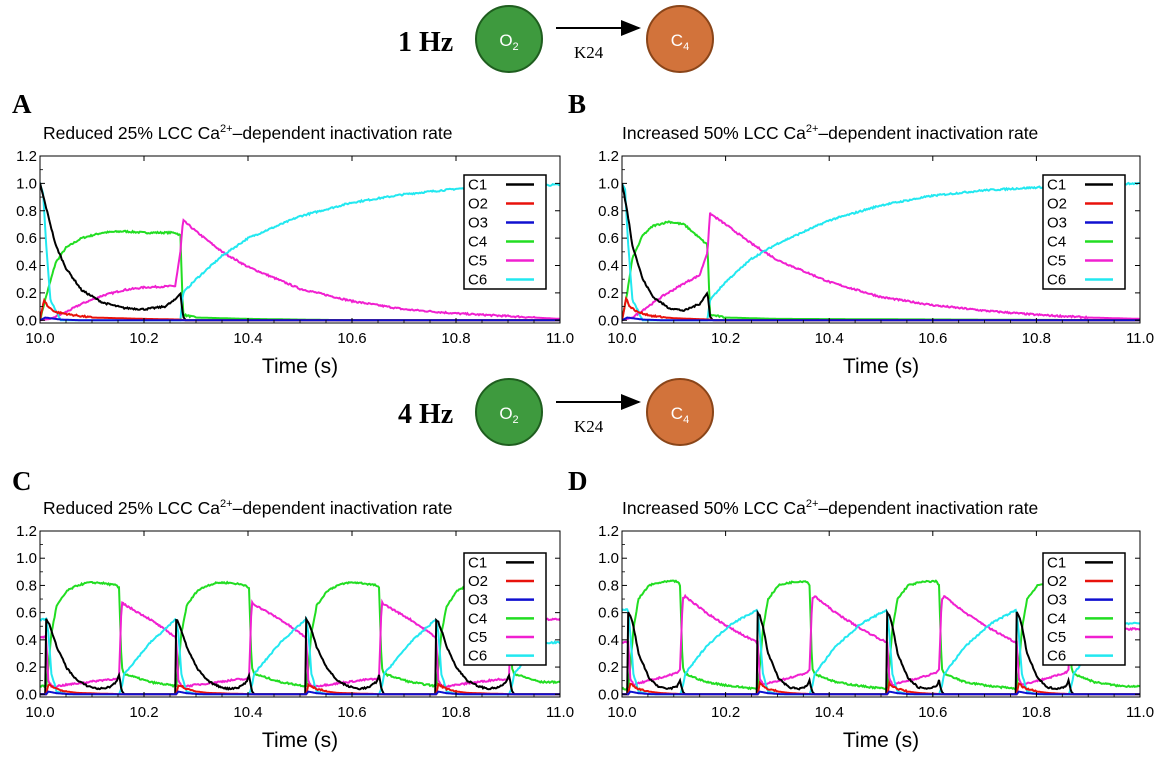  I want to click on panel-letter-a: A, so click(22, 104).